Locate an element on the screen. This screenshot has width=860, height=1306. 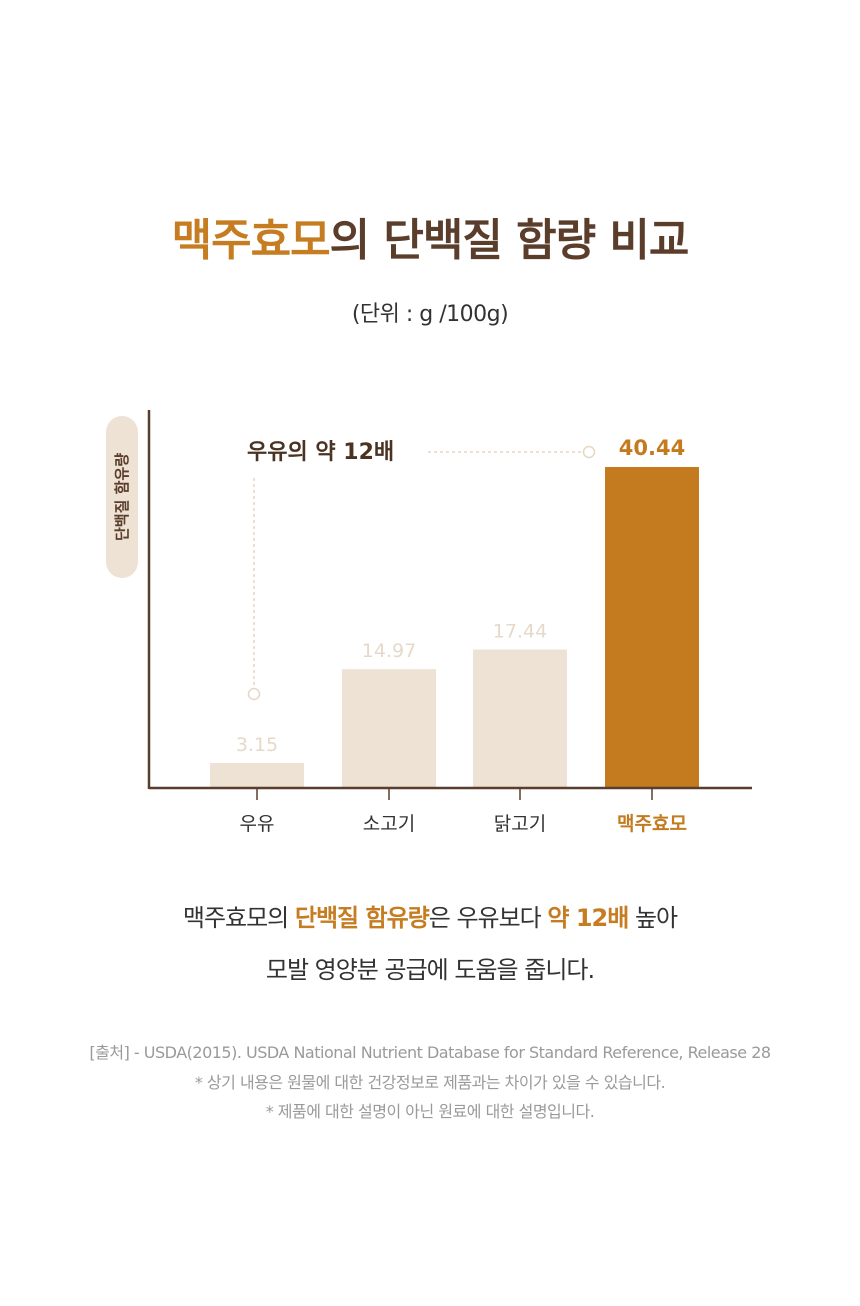
annotation-label: 우유의 약 12배 is located at coordinates (320, 452).